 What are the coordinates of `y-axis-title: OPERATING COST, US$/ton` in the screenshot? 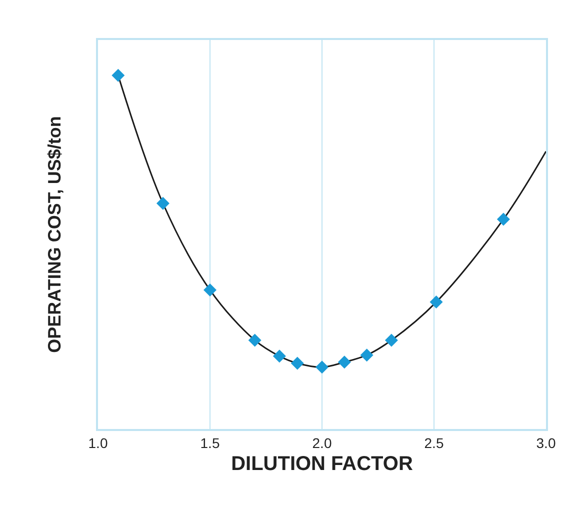 It's located at (54, 234).